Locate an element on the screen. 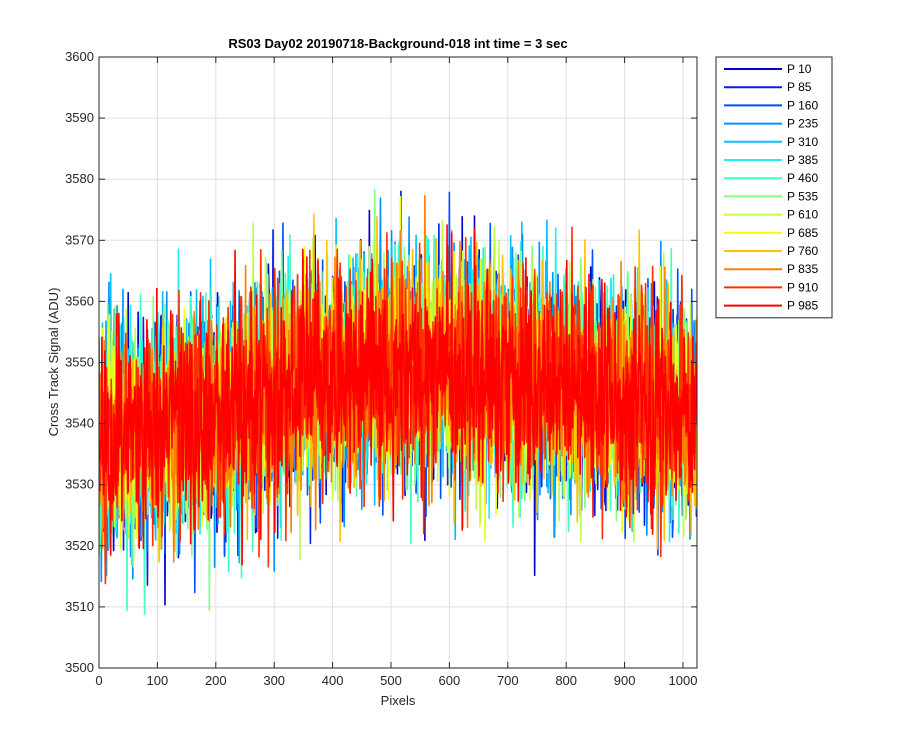 Image resolution: width=900 pixels, height=750 pixels. x-tick-label: 500 is located at coordinates (391, 680).